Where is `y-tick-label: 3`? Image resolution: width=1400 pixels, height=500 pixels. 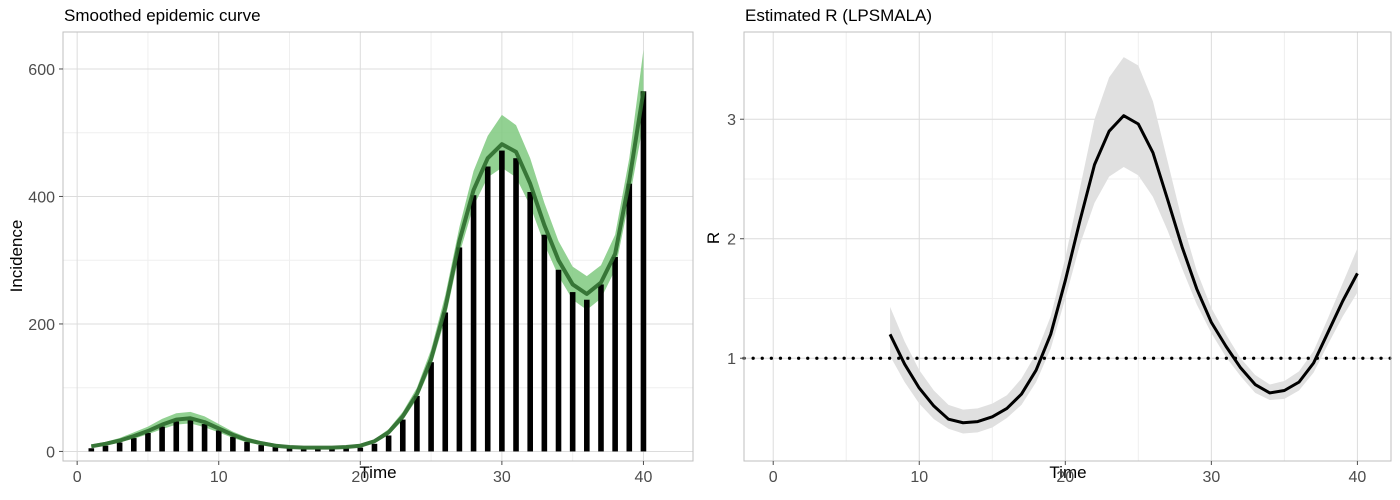
y-tick-label: 3 is located at coordinates (731, 120).